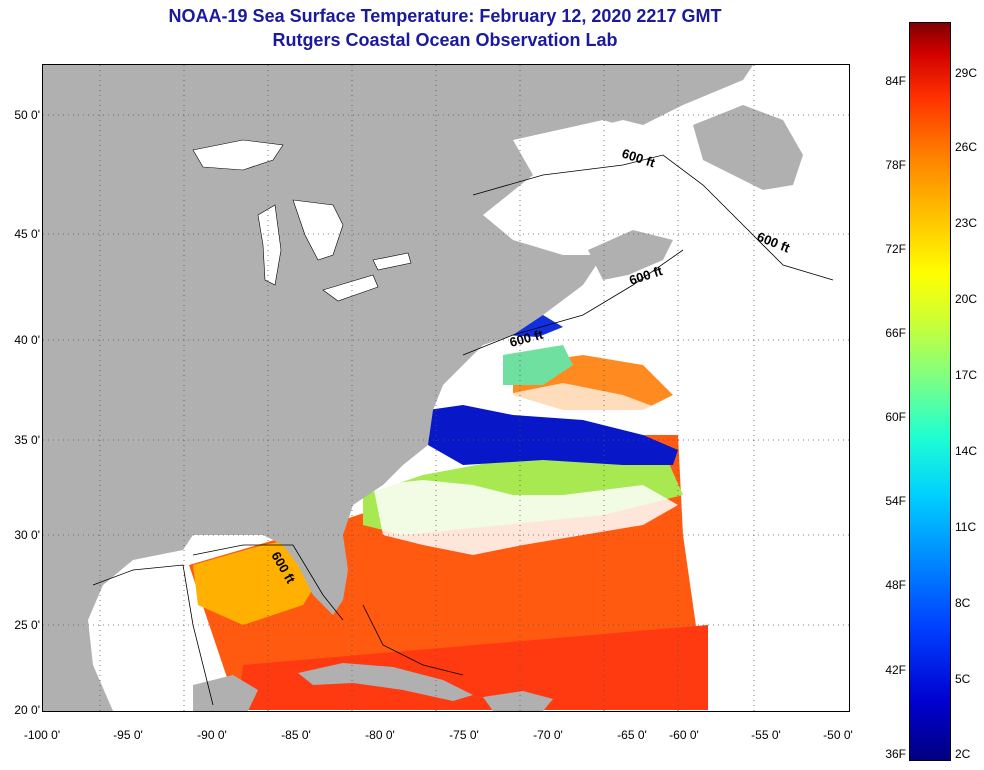  I want to click on colorbar-f-label: 36F, so click(895, 754).